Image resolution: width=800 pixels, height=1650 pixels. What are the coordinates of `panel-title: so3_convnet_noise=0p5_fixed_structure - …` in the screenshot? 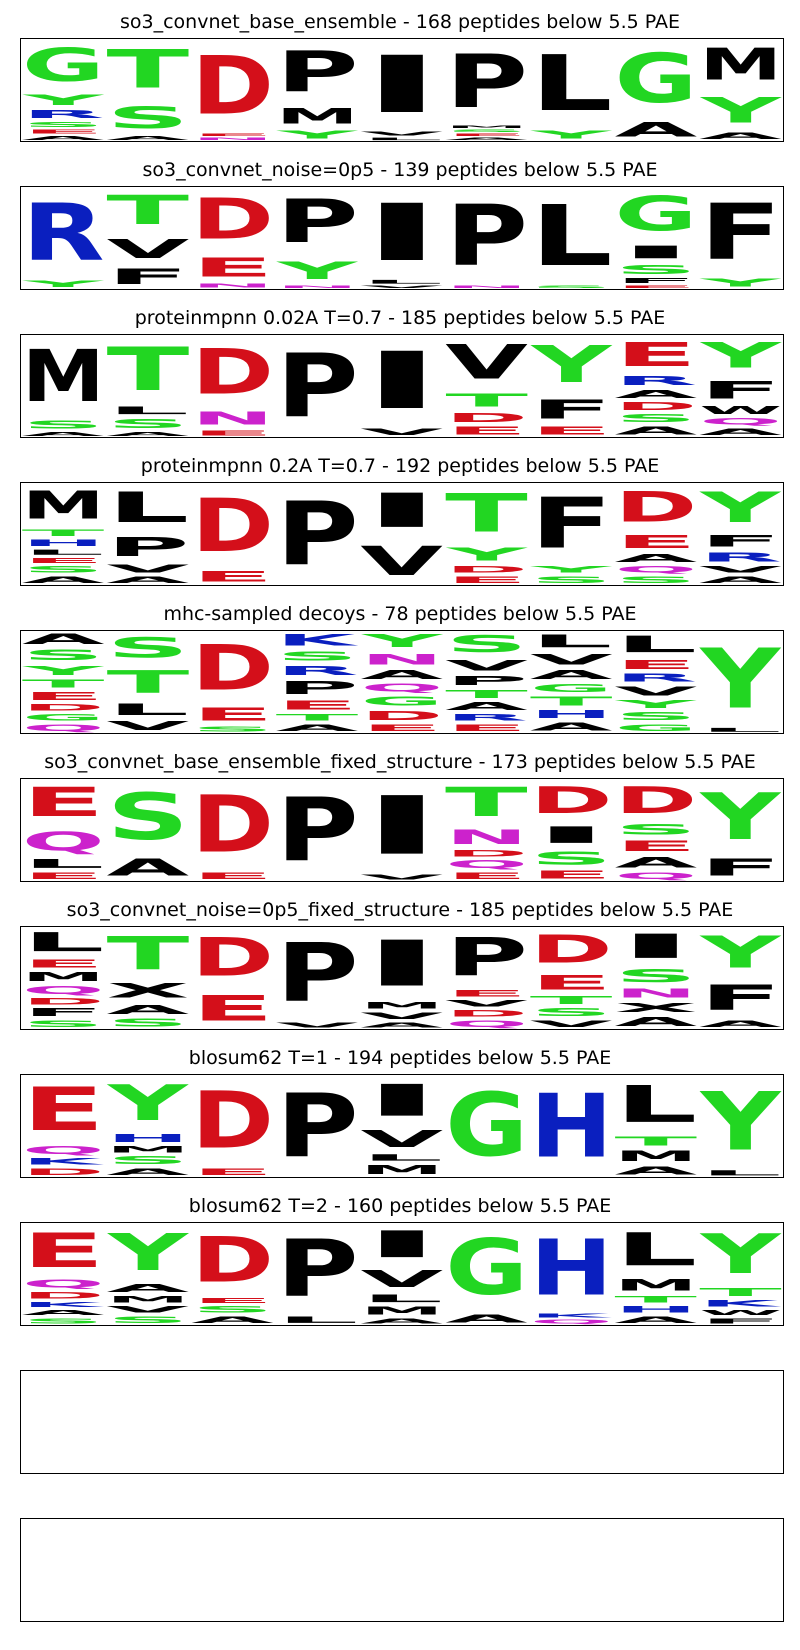 It's located at (400, 910).